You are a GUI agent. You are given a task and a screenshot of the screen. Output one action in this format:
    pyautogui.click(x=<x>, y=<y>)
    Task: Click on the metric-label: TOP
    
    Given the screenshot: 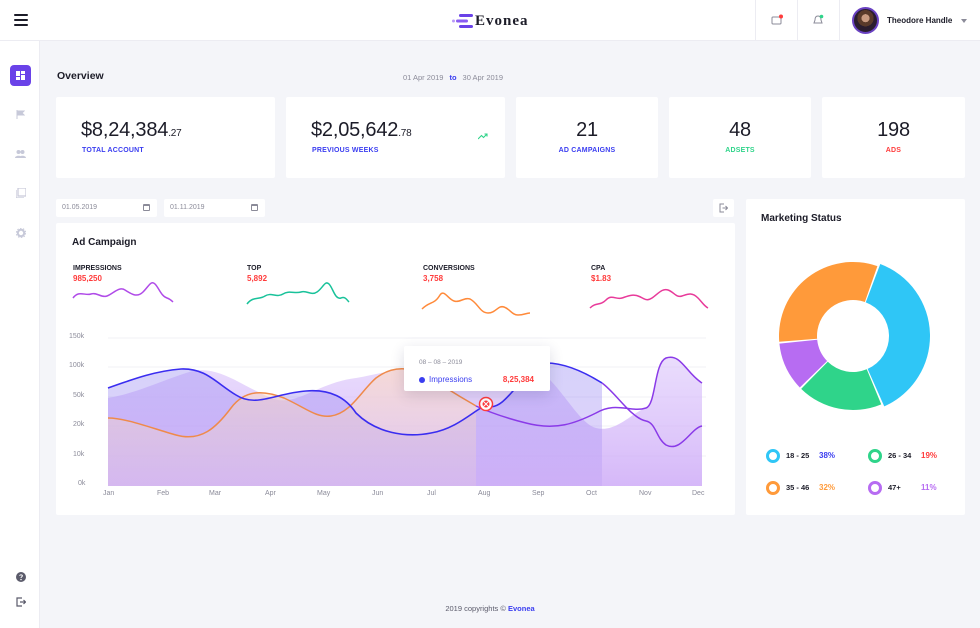 What is the action you would take?
    pyautogui.click(x=254, y=268)
    